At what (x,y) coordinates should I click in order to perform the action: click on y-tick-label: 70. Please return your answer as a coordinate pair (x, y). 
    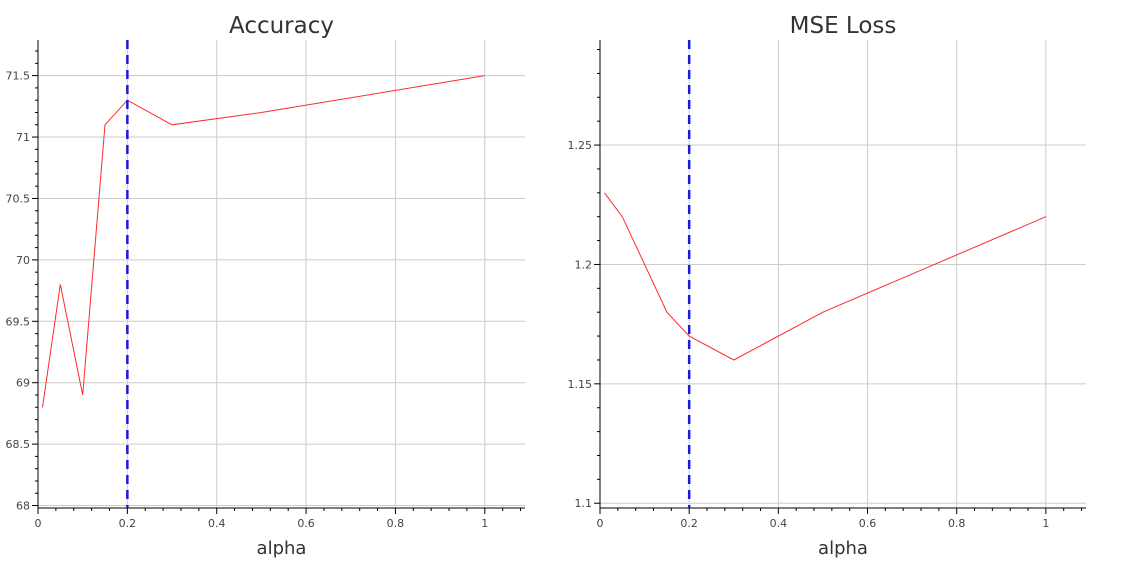
    Looking at the image, I should click on (23, 260).